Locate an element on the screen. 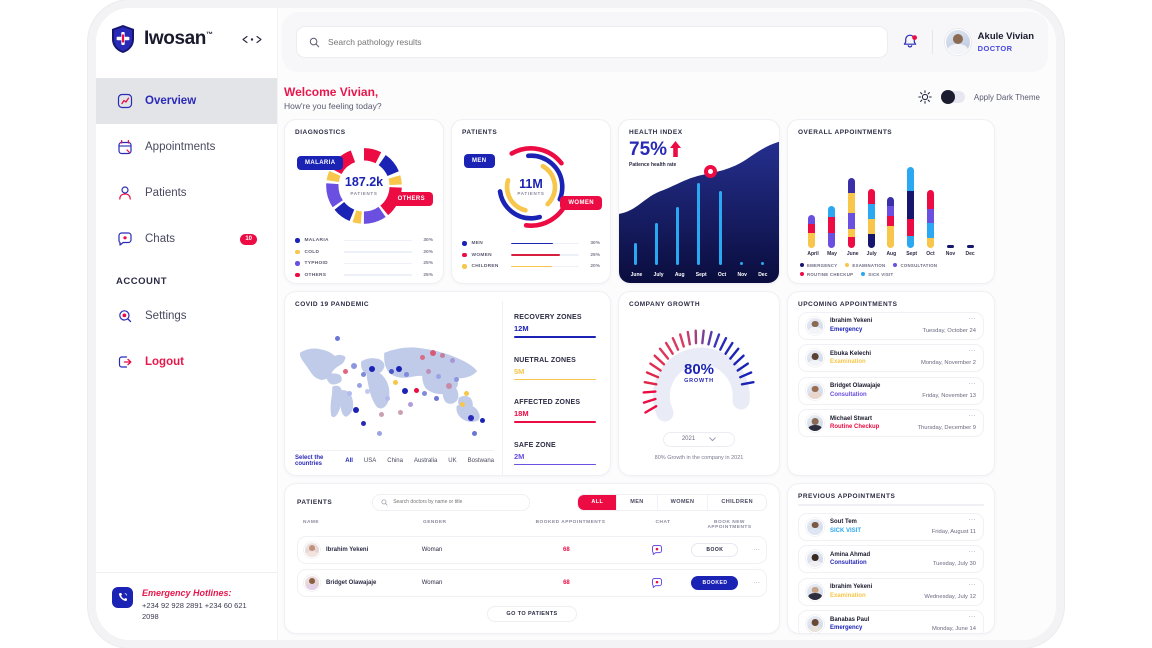 The height and width of the screenshot is (648, 1152). book-button: BOOK is located at coordinates (715, 549).